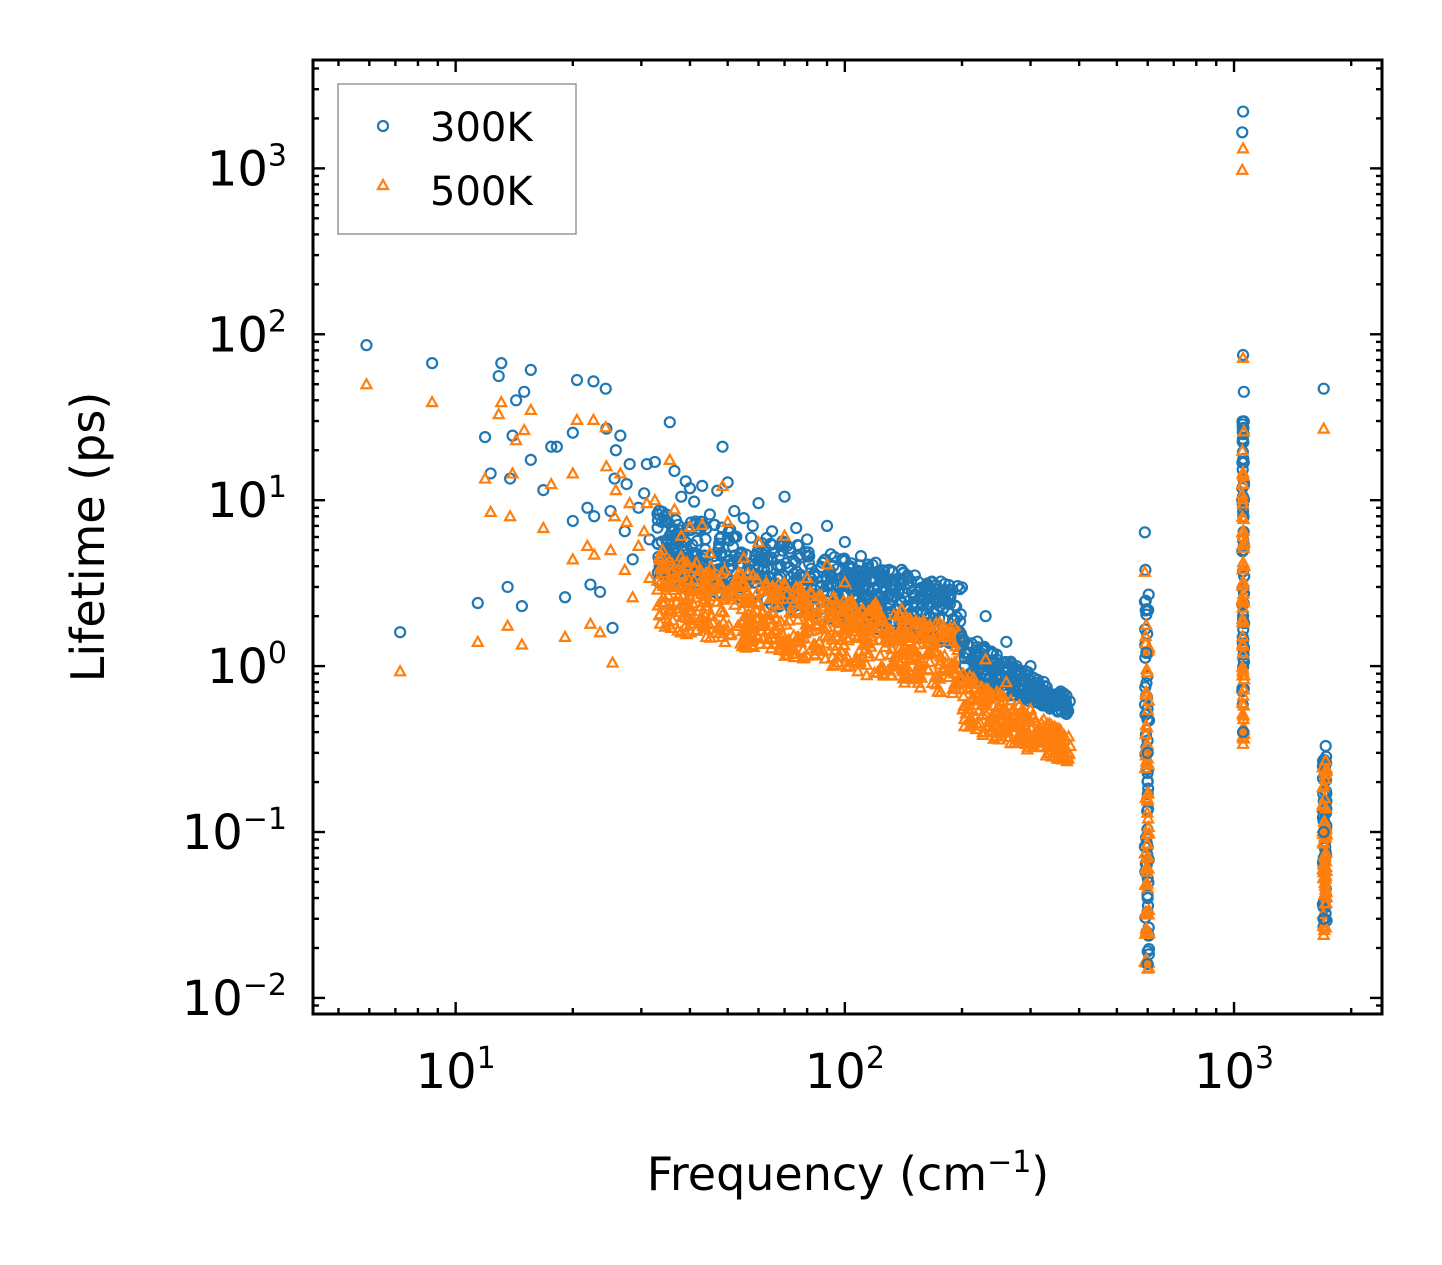  I want to click on legend-box, so click(457, 159).